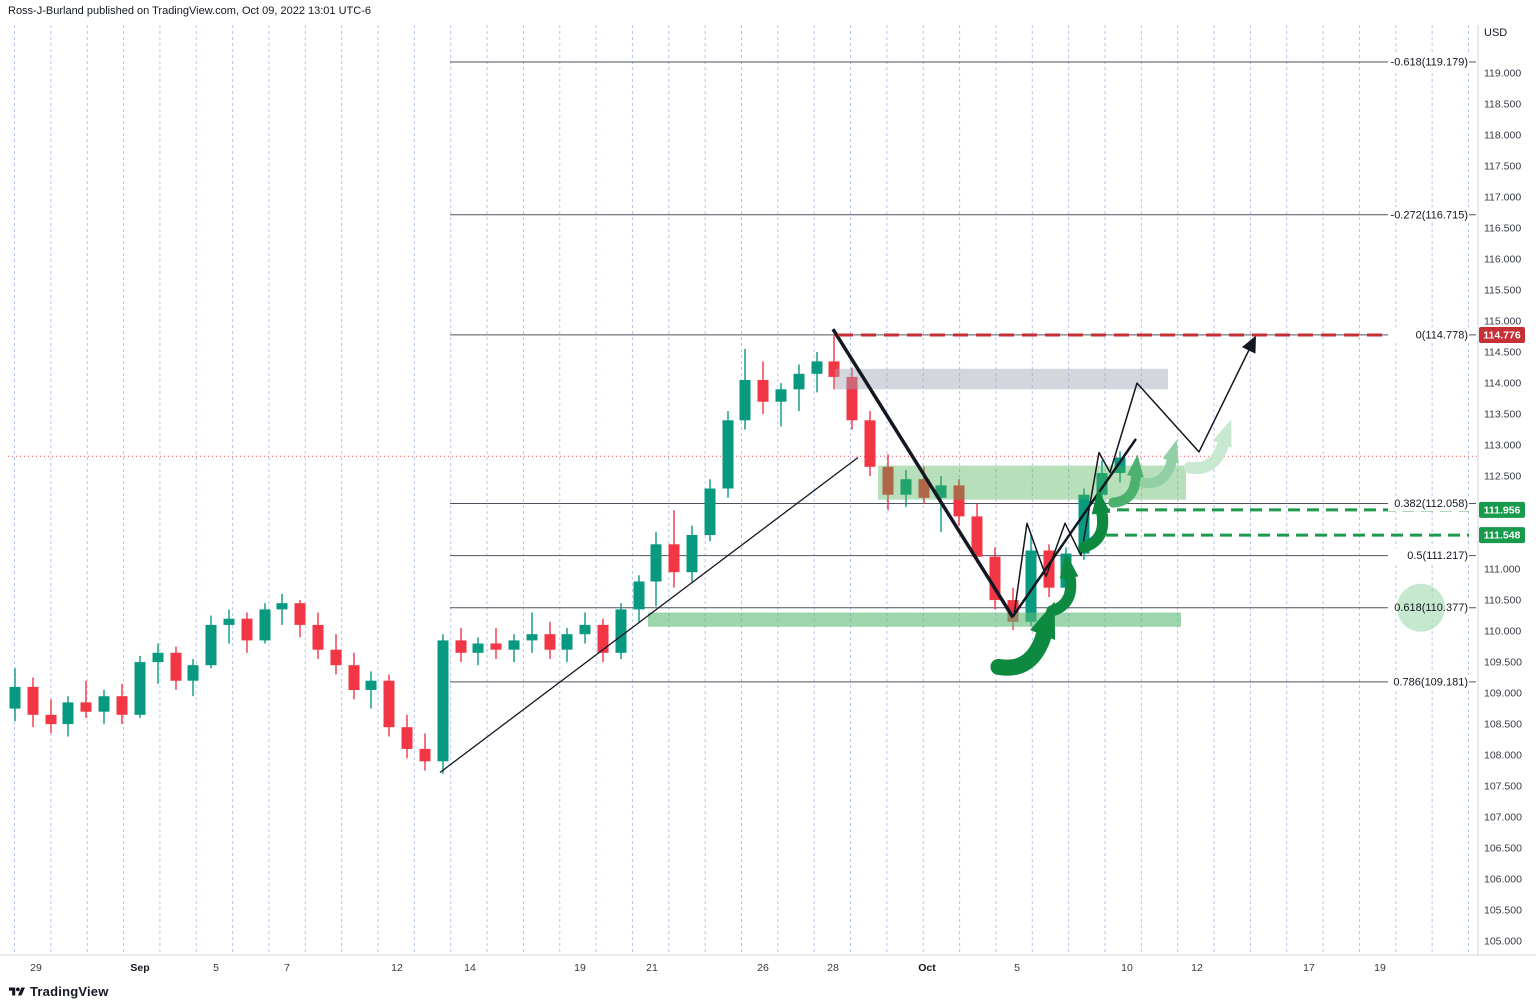 Image resolution: width=1536 pixels, height=1004 pixels. Describe the element at coordinates (17, 991) in the screenshot. I see `tradingview-logo-icon` at that location.